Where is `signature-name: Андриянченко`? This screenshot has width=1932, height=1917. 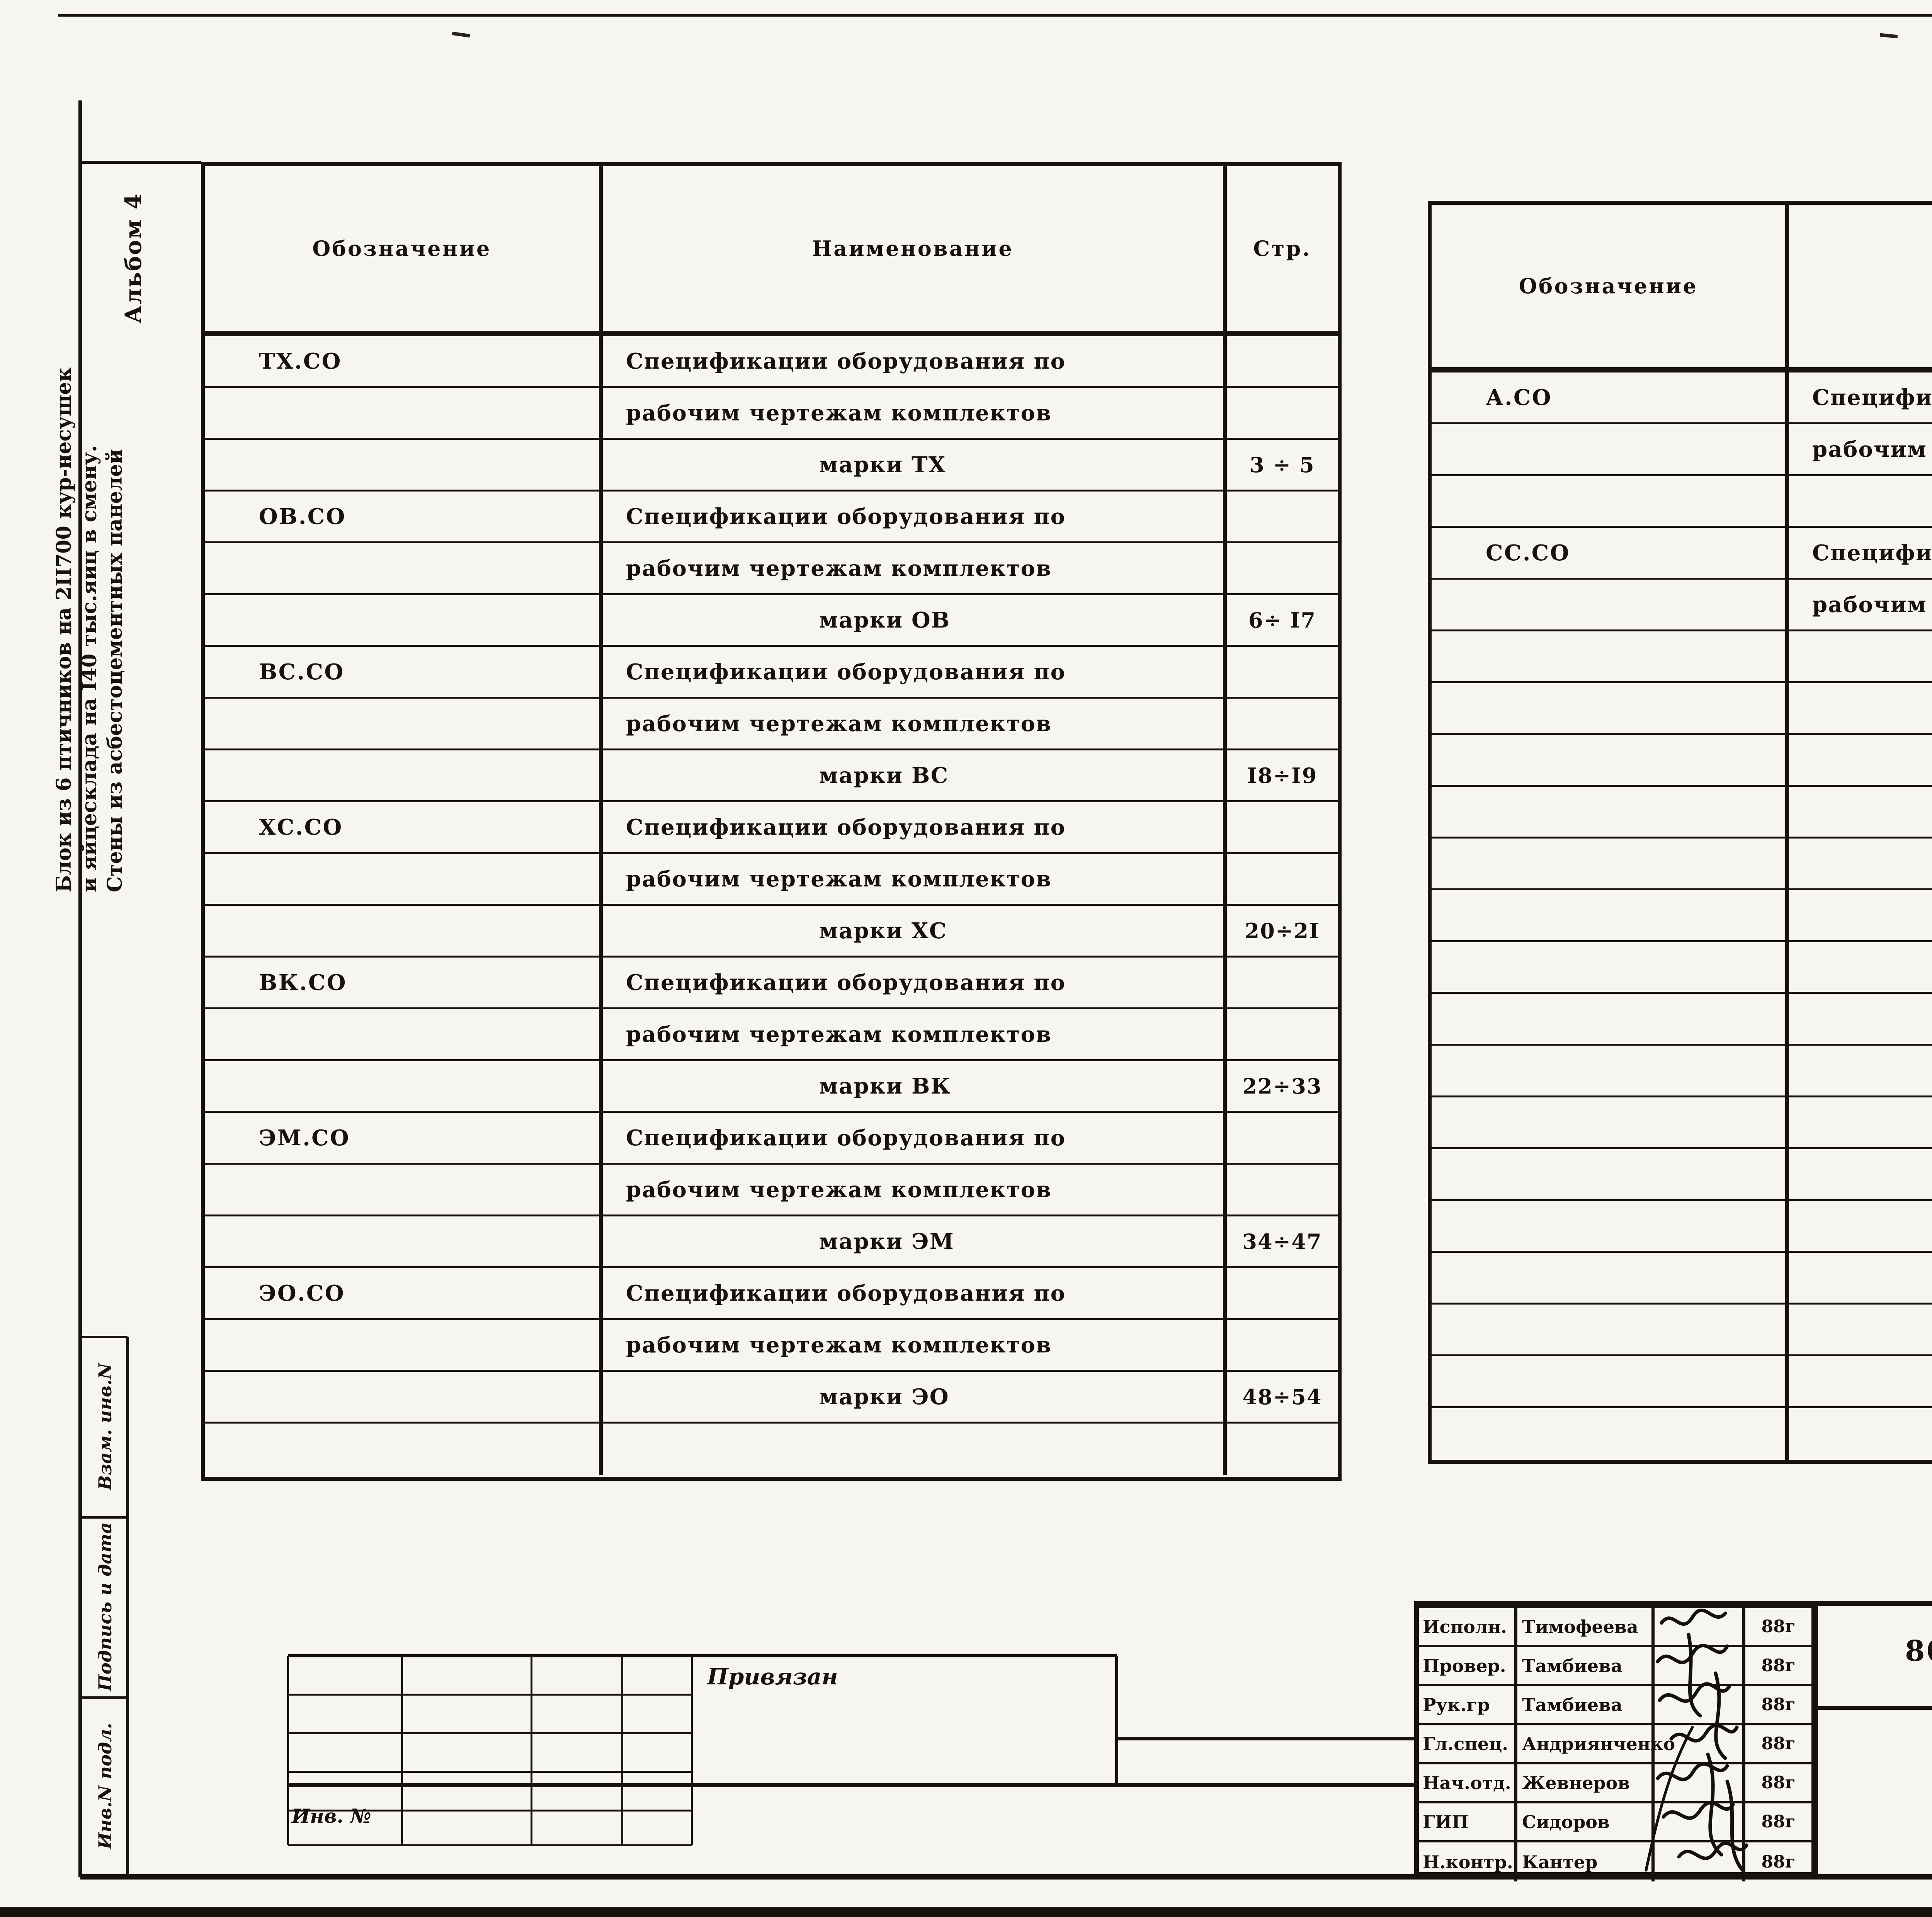 signature-name: Андриянченко is located at coordinates (1596, 1744).